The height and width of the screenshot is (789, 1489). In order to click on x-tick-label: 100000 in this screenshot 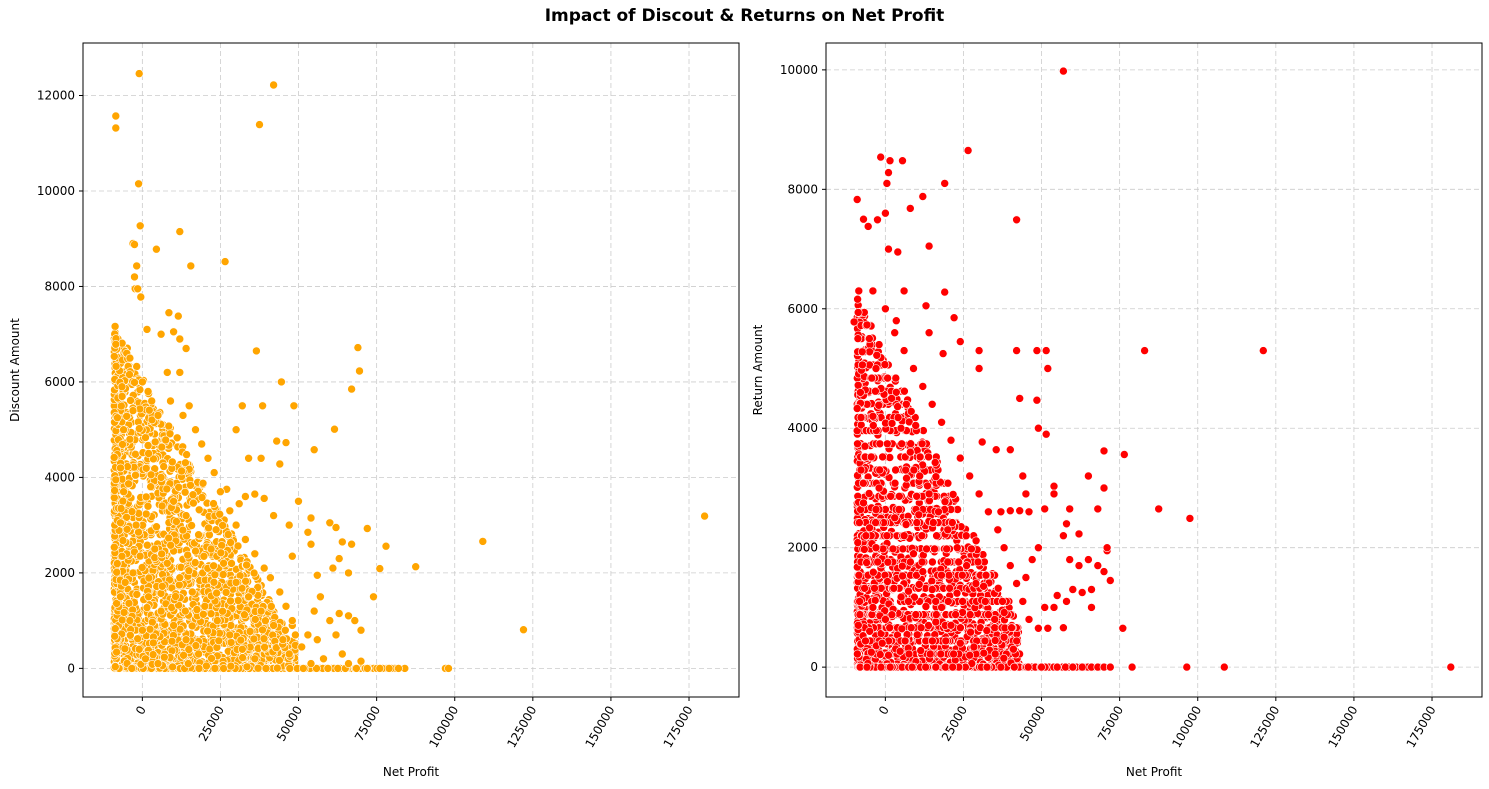, I will do `click(443, 727)`.